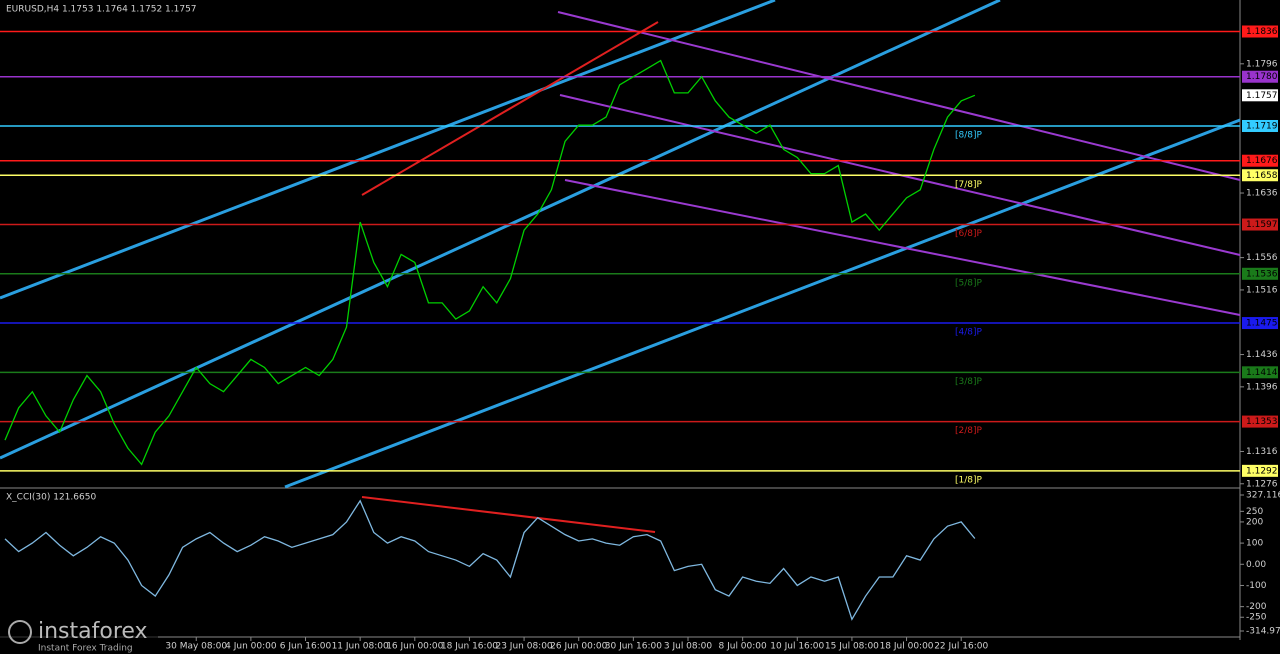 The image size is (1280, 654). What do you see at coordinates (414, 647) in the screenshot?
I see `x-tick-label: 16 Jun 00:00` at bounding box center [414, 647].